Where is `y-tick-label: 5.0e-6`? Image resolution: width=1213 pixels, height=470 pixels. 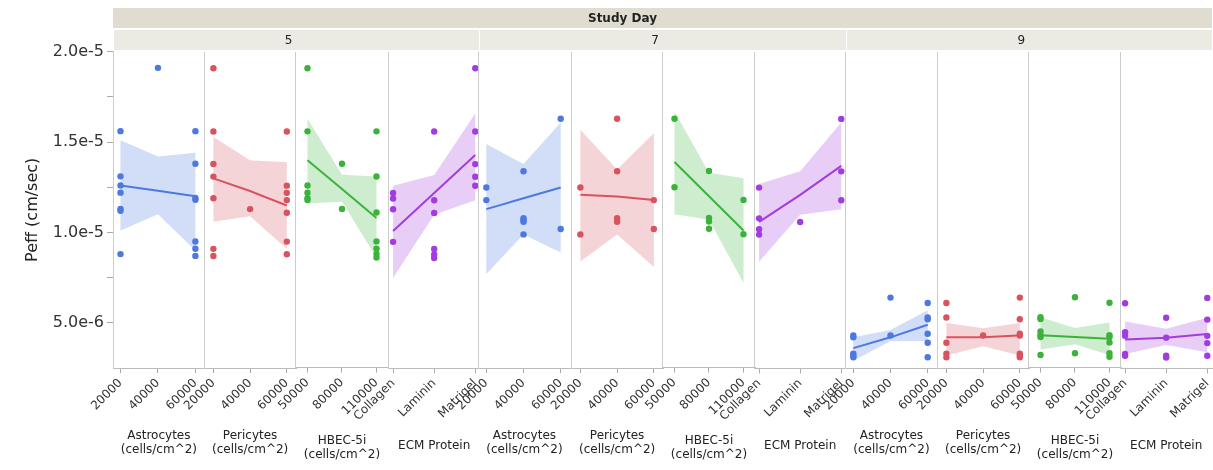
y-tick-label: 5.0e-6 is located at coordinates (78, 322).